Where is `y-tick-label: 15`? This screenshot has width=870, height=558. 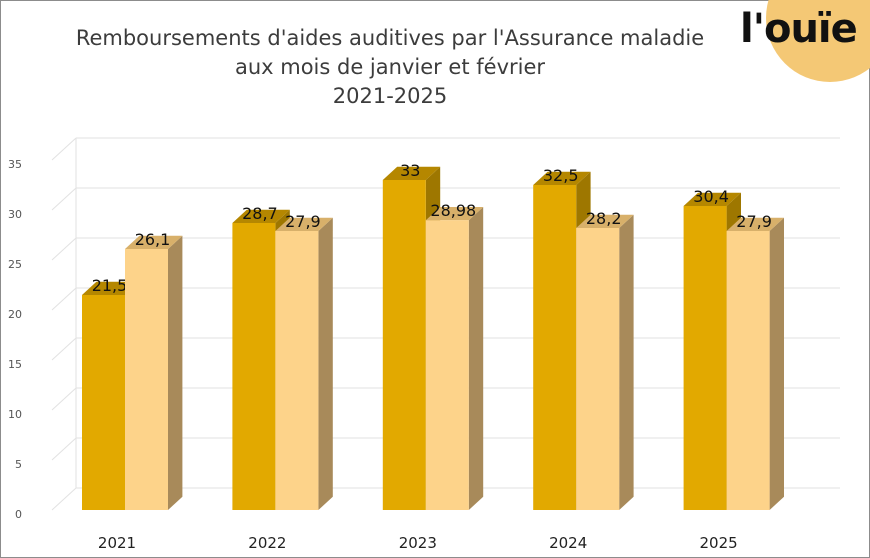 y-tick-label: 15 is located at coordinates (15, 364).